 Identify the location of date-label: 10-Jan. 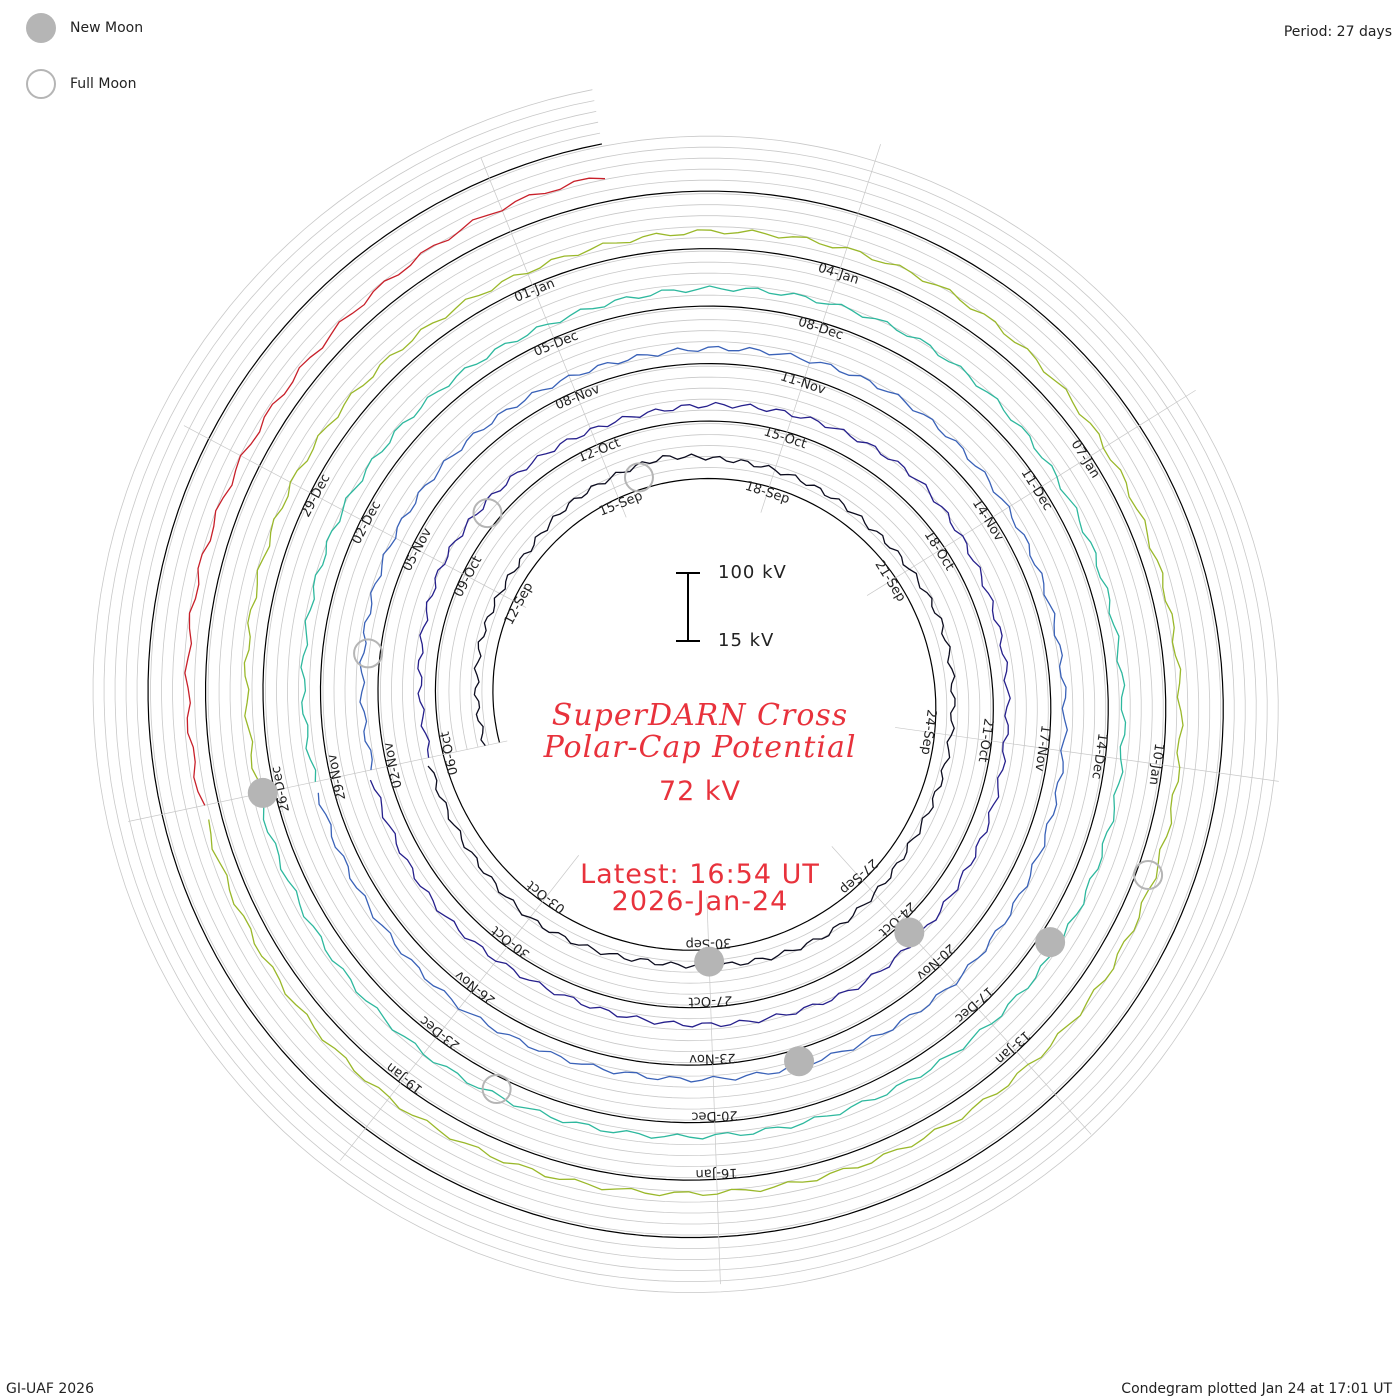
(1156, 764).